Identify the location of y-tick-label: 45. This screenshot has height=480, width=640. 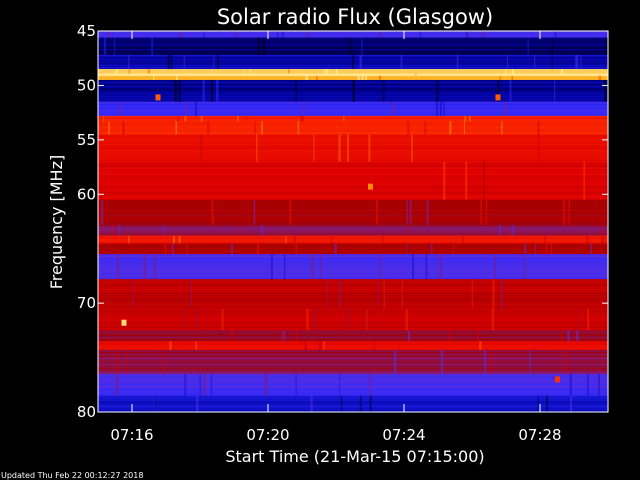
(86, 31).